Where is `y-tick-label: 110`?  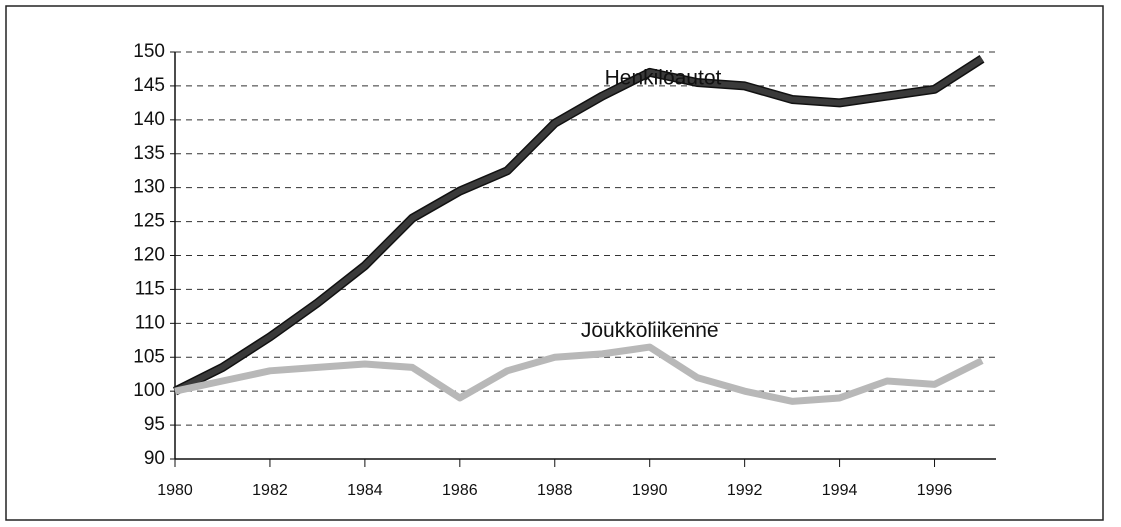 y-tick-label: 110 is located at coordinates (150, 322).